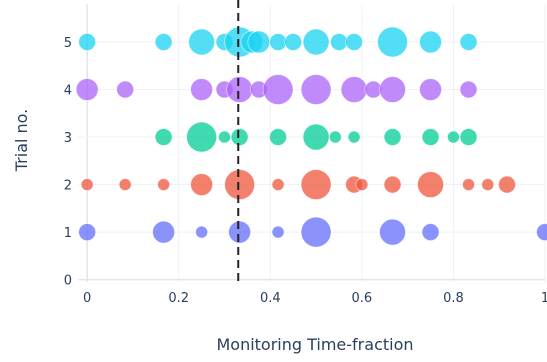  What do you see at coordinates (68, 138) in the screenshot?
I see `y-tick-label: 3` at bounding box center [68, 138].